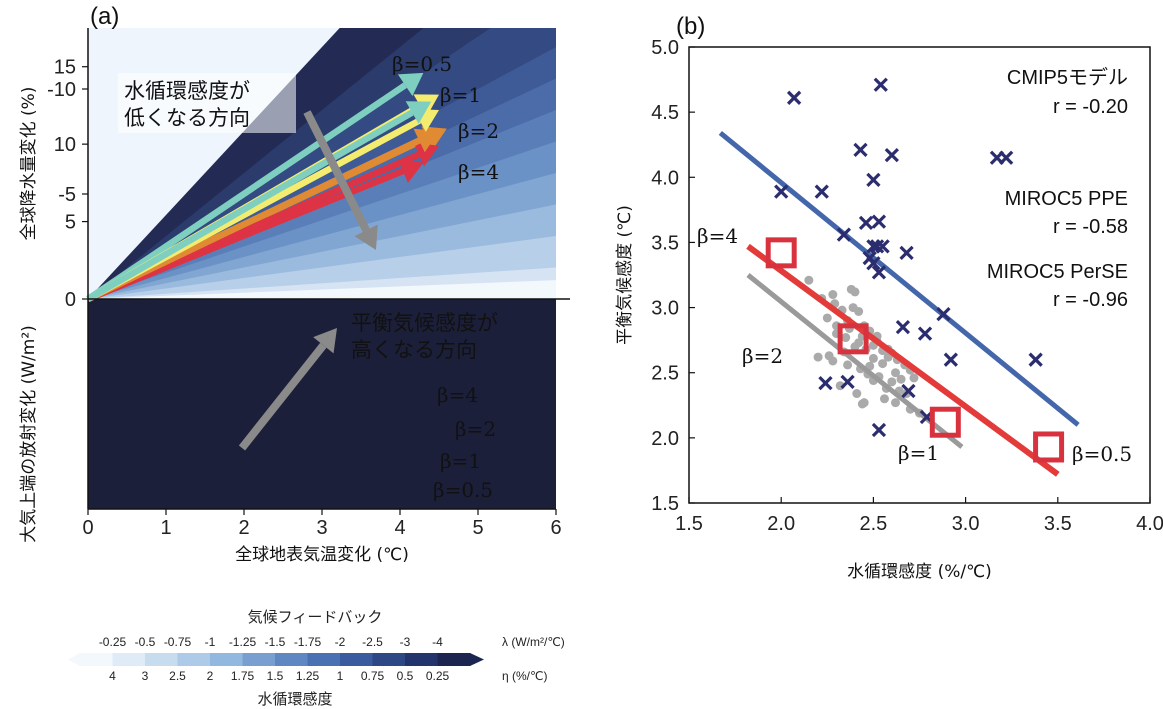  Describe the element at coordinates (1102, 454) in the screenshot. I see `perse-label: β=0.5` at that location.